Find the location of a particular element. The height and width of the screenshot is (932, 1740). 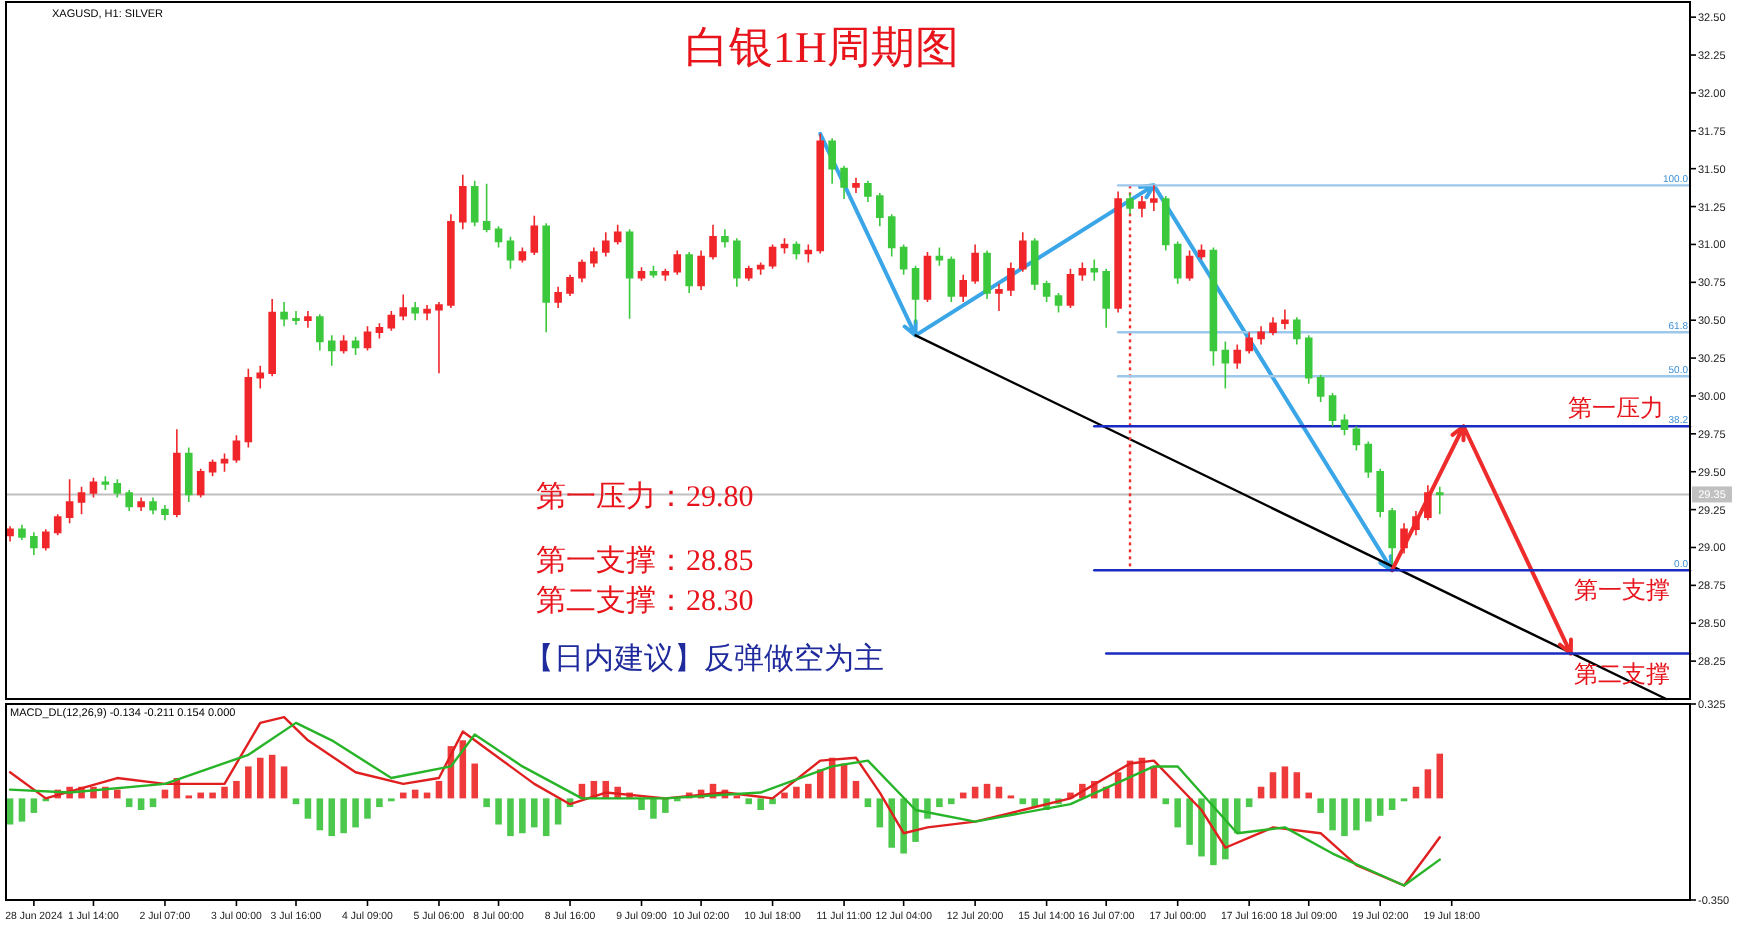

annotation: 第一支撑：28.85 is located at coordinates (645, 561).